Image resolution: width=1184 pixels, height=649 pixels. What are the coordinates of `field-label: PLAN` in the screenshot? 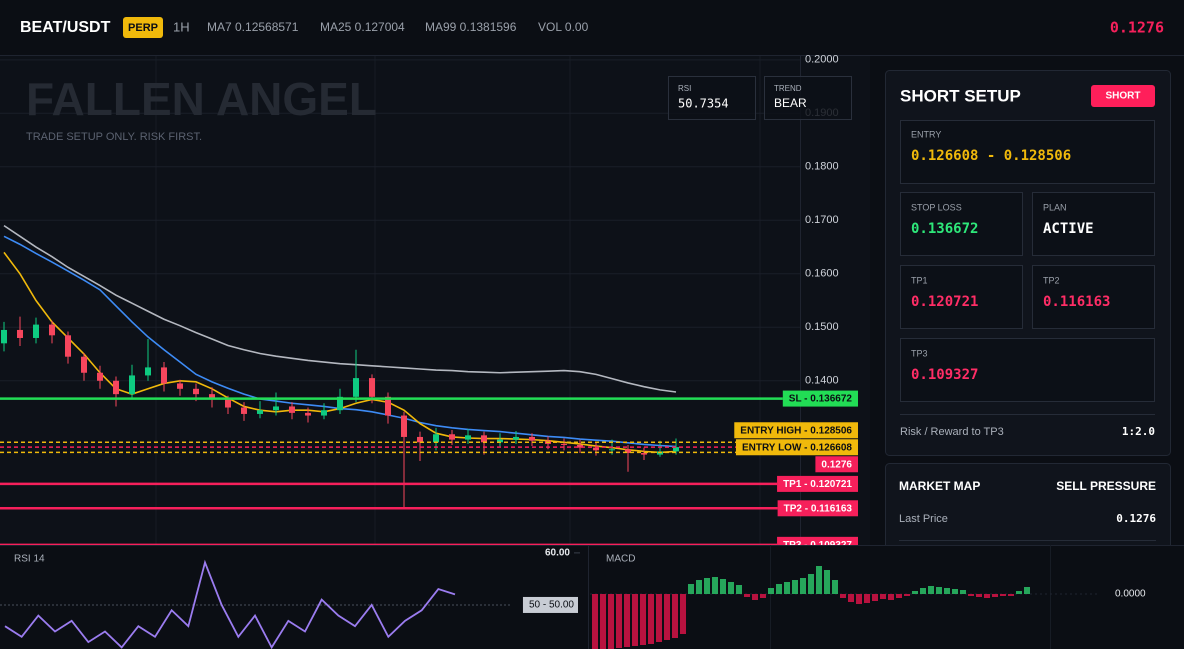 It's located at (1055, 207).